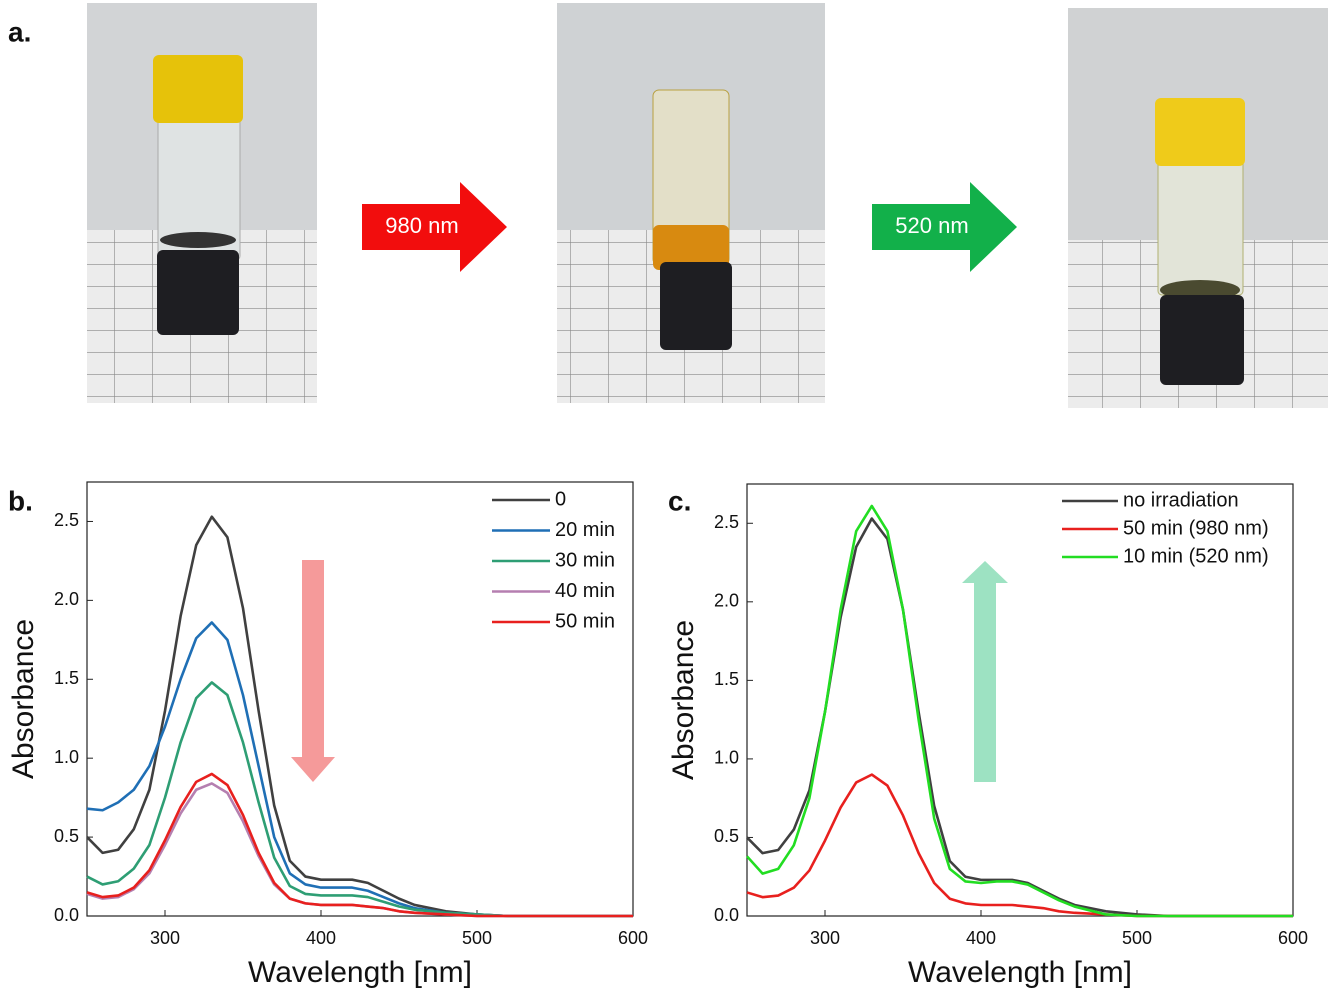 Image resolution: width=1335 pixels, height=1008 pixels. Describe the element at coordinates (585, 591) in the screenshot. I see `legend-label: 40 min` at that location.